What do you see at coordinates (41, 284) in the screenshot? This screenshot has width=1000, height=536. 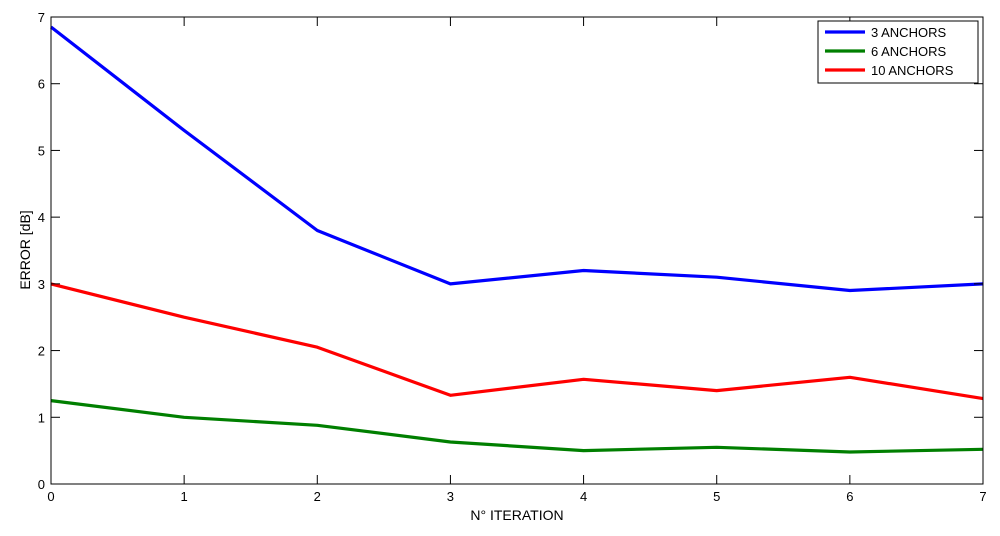 I see `y-tick-label: 3` at bounding box center [41, 284].